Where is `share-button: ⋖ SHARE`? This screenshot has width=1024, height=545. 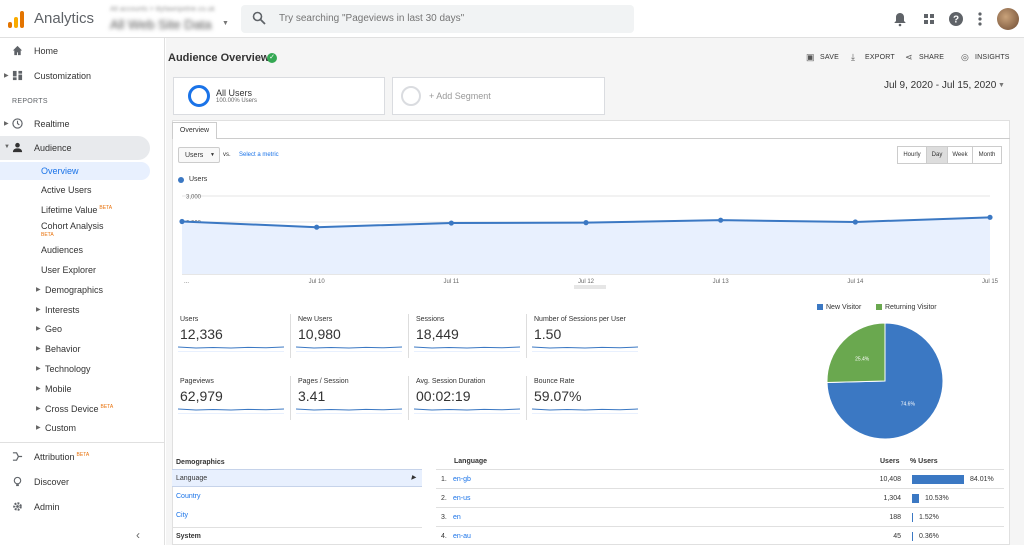 share-button: ⋖ SHARE is located at coordinates (924, 57).